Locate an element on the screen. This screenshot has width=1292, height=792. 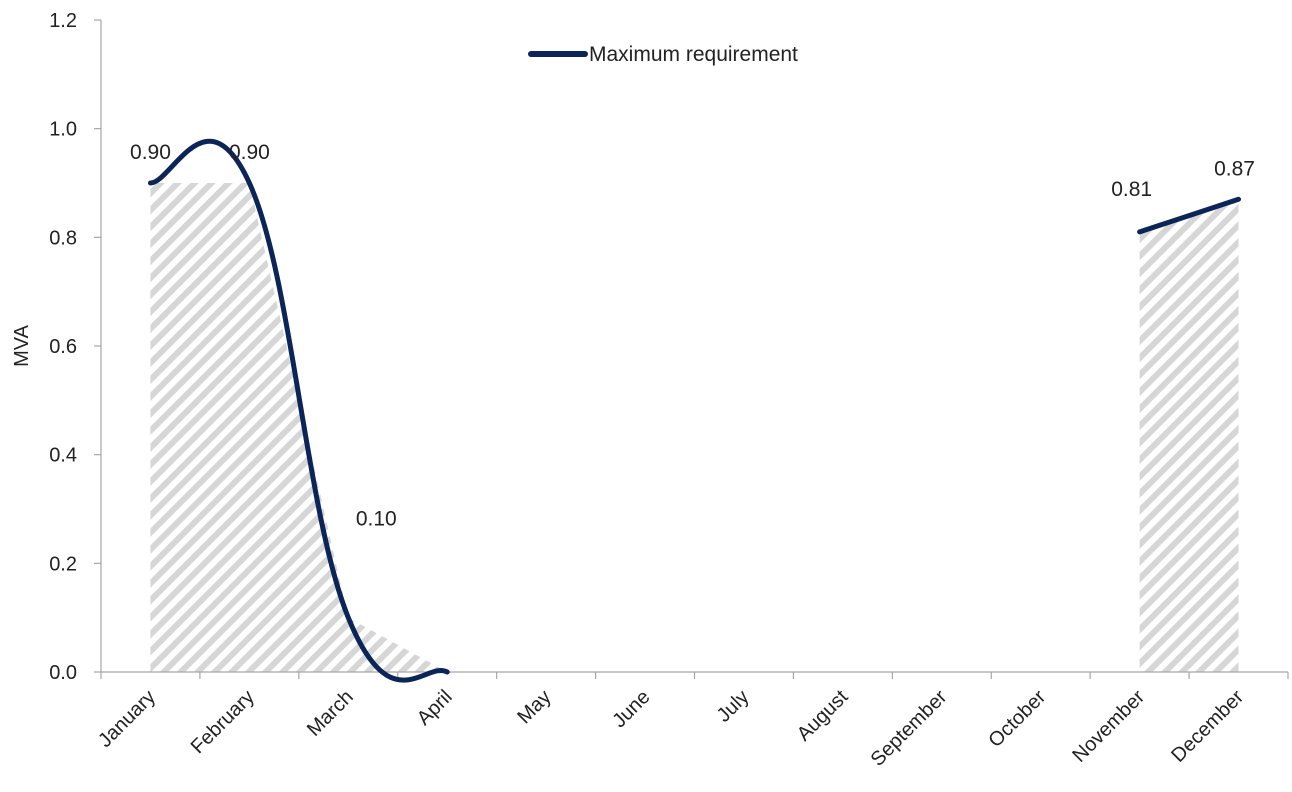
data-label: 0.10 is located at coordinates (376, 519).